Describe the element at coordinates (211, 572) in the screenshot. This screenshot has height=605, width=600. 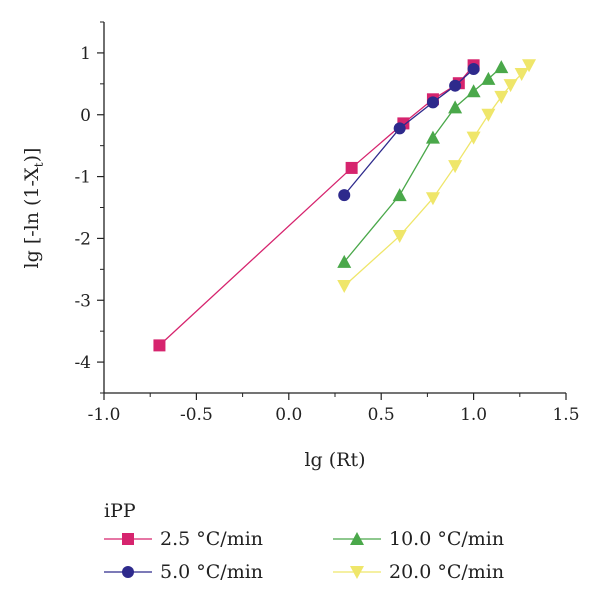
I see `legend-label: 5.0 °C/min` at that location.